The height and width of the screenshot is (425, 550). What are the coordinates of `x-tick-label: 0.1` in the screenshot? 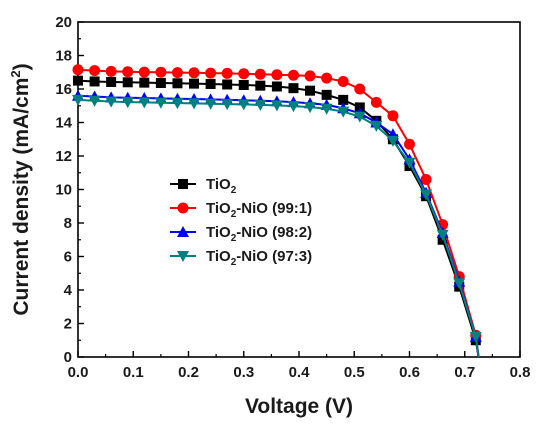 It's located at (133, 372).